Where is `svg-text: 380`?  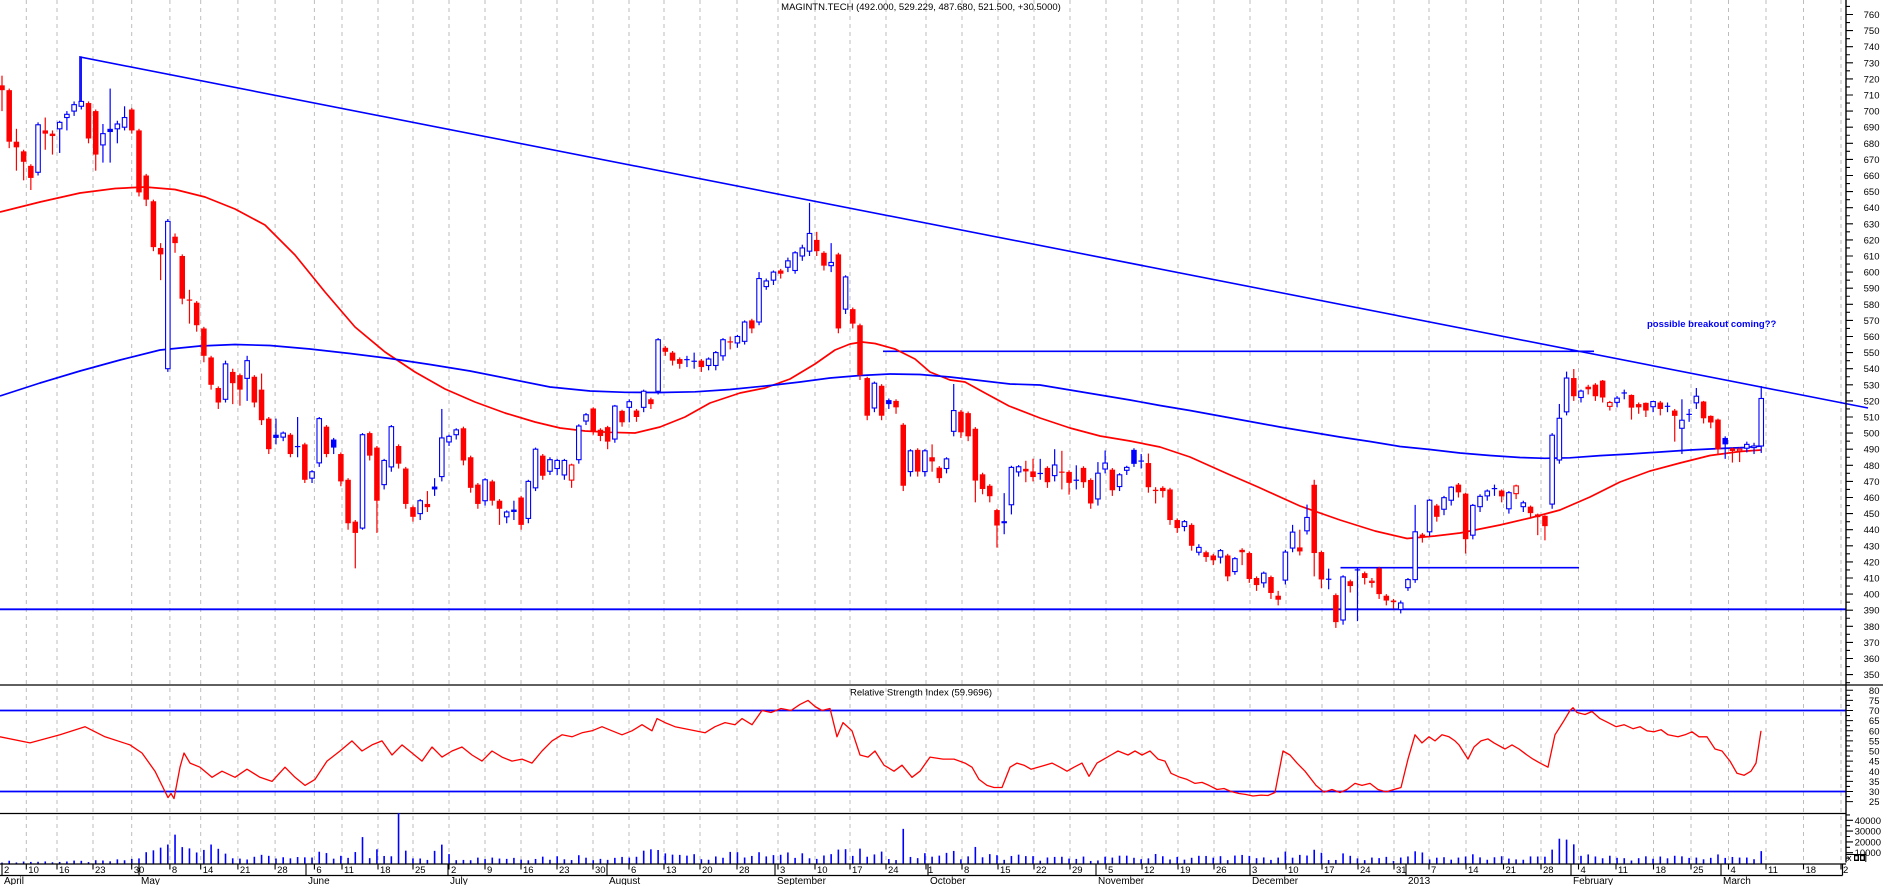
svg-text: 380 is located at coordinates (1872, 627).